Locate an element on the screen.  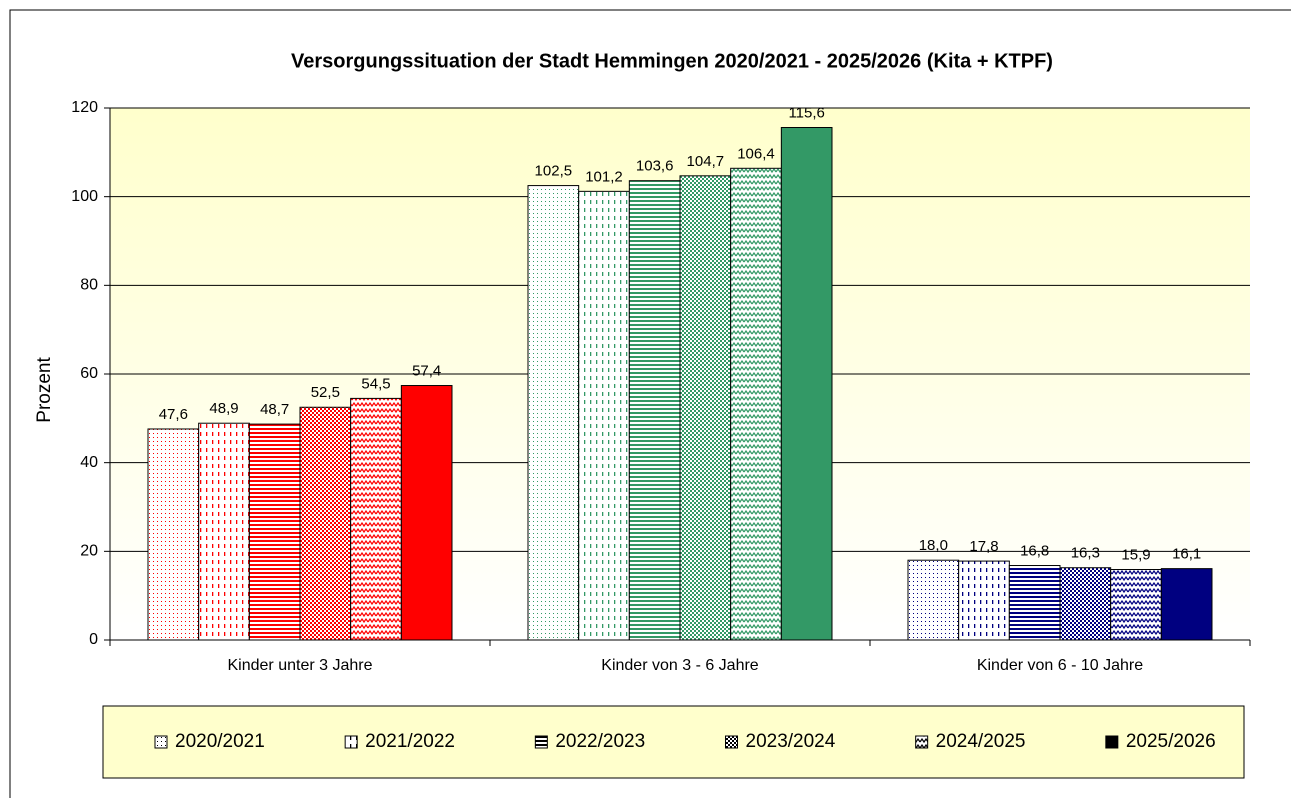
value-label: 103,6 is located at coordinates (655, 166).